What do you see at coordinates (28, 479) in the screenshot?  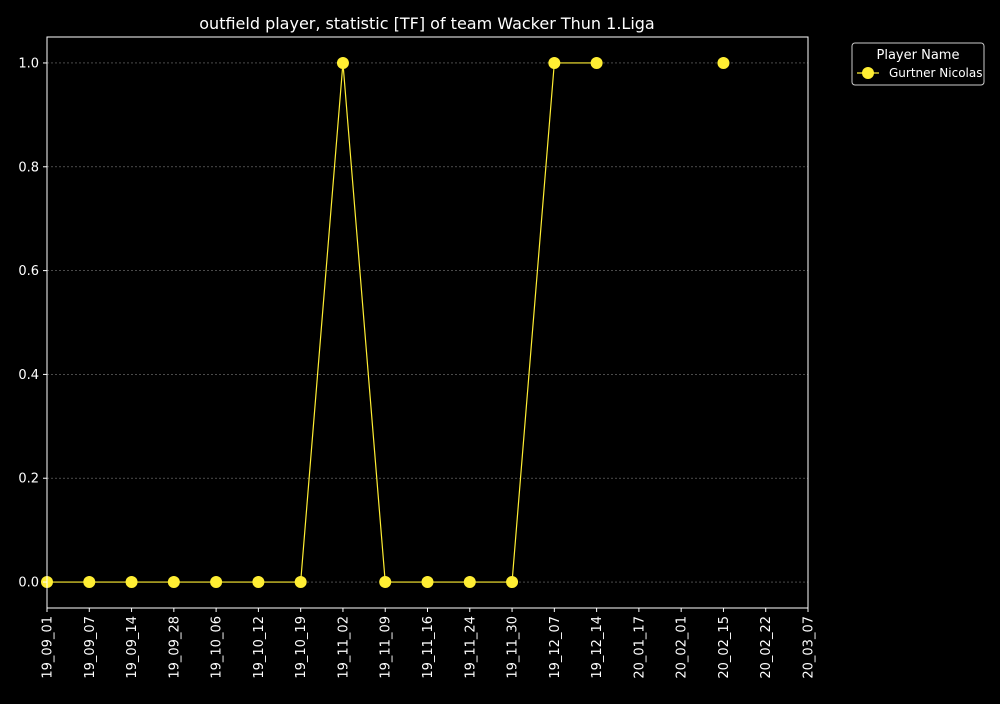 I see `y-tick-label: 0.2` at bounding box center [28, 479].